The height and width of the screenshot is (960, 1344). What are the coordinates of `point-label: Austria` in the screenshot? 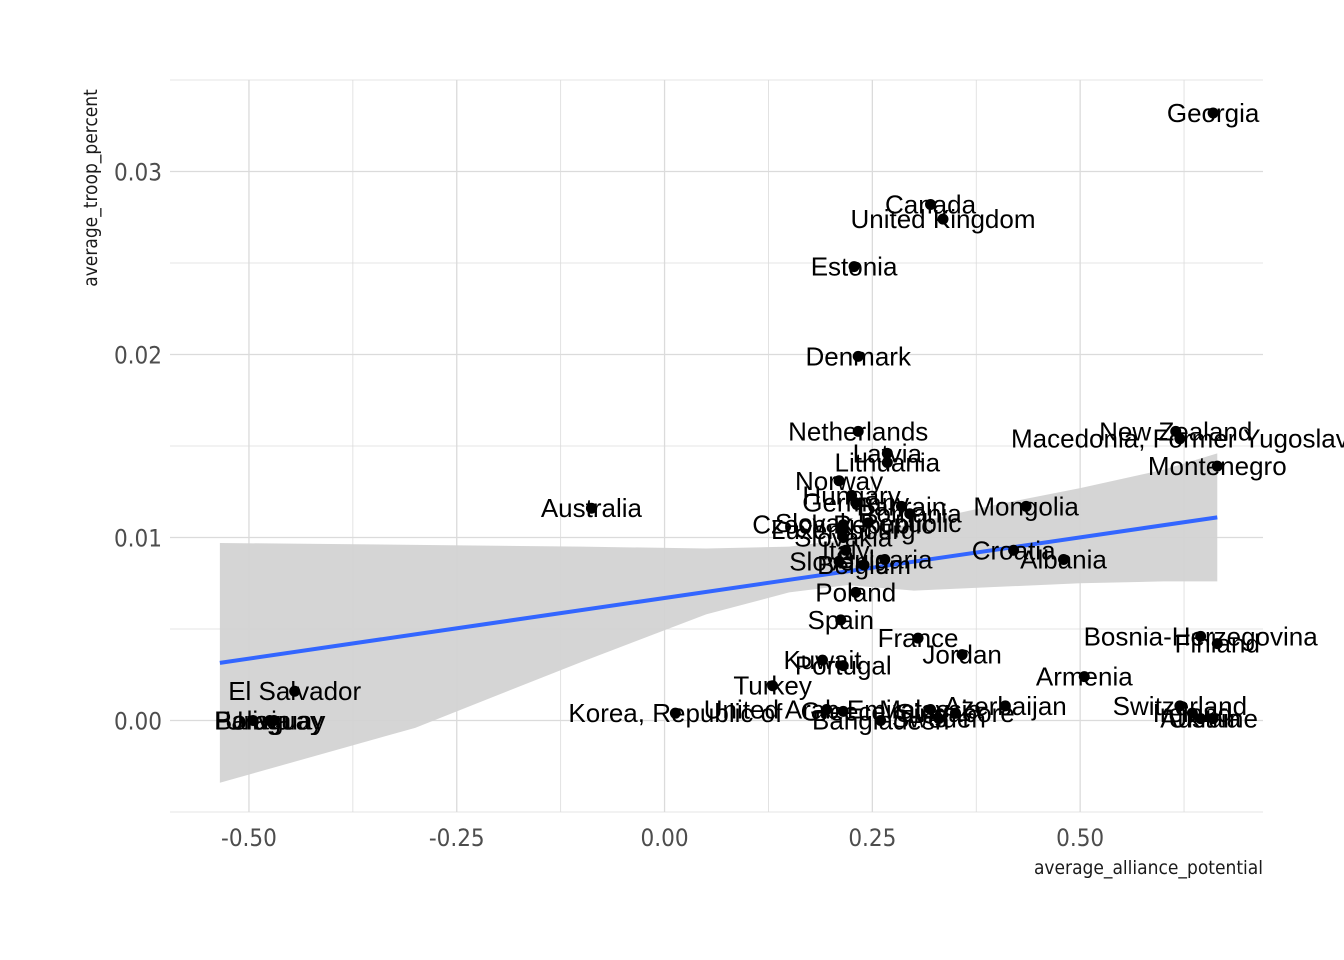 It's located at (1200, 719).